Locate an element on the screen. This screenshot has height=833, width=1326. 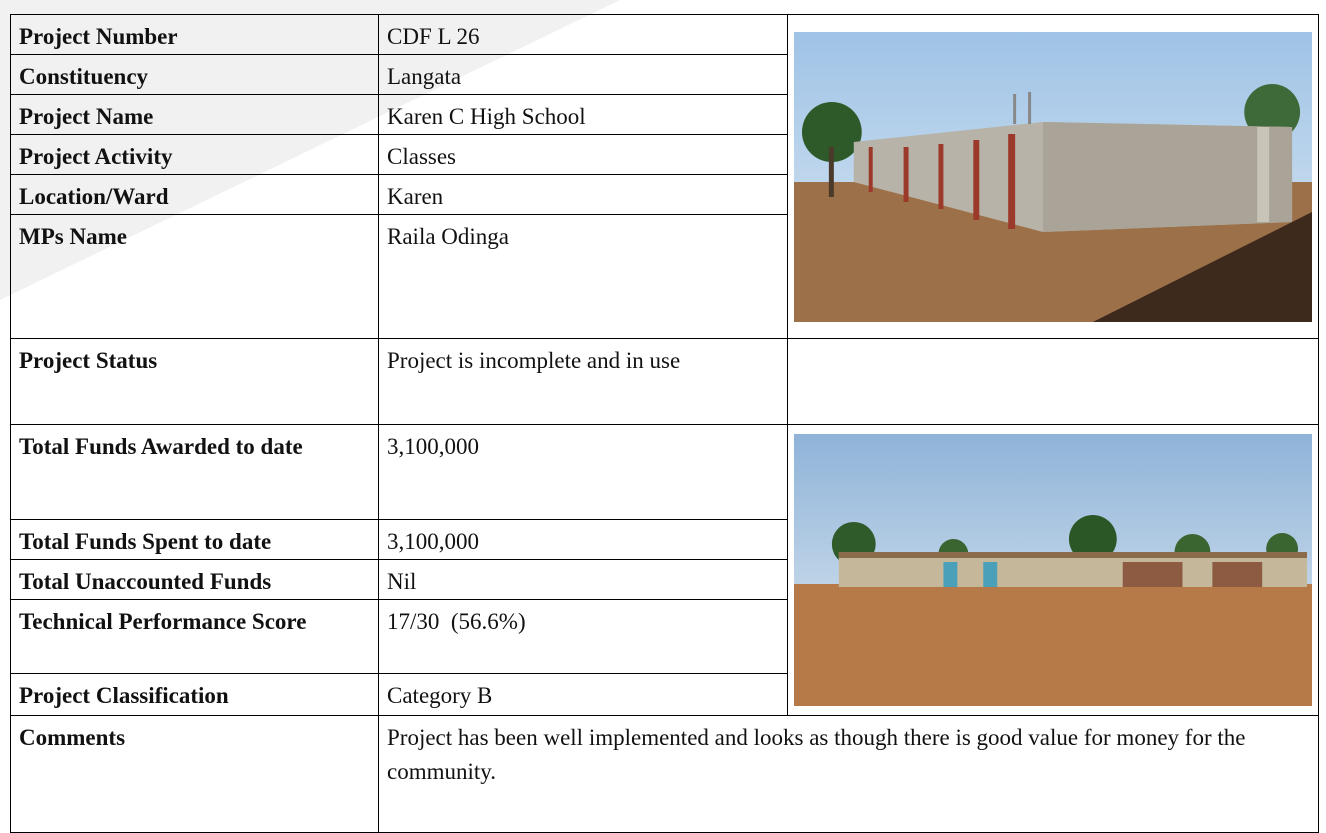
label: Constituency is located at coordinates (194, 74).